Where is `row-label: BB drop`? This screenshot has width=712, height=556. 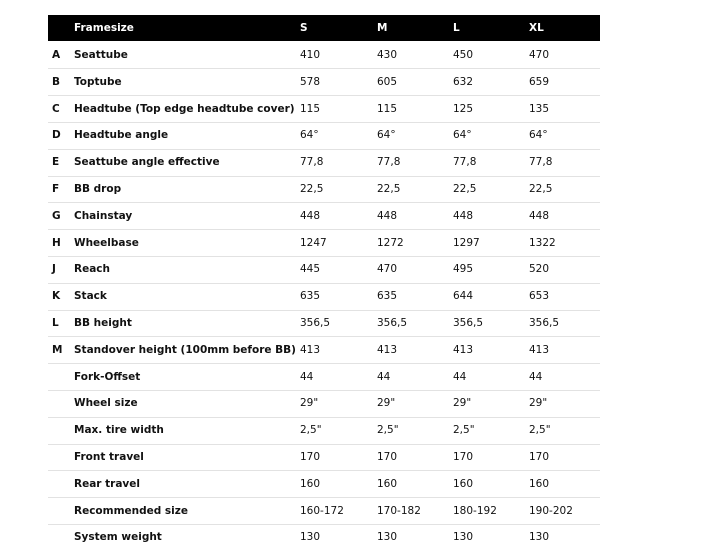
row-label: BB drop is located at coordinates (98, 189).